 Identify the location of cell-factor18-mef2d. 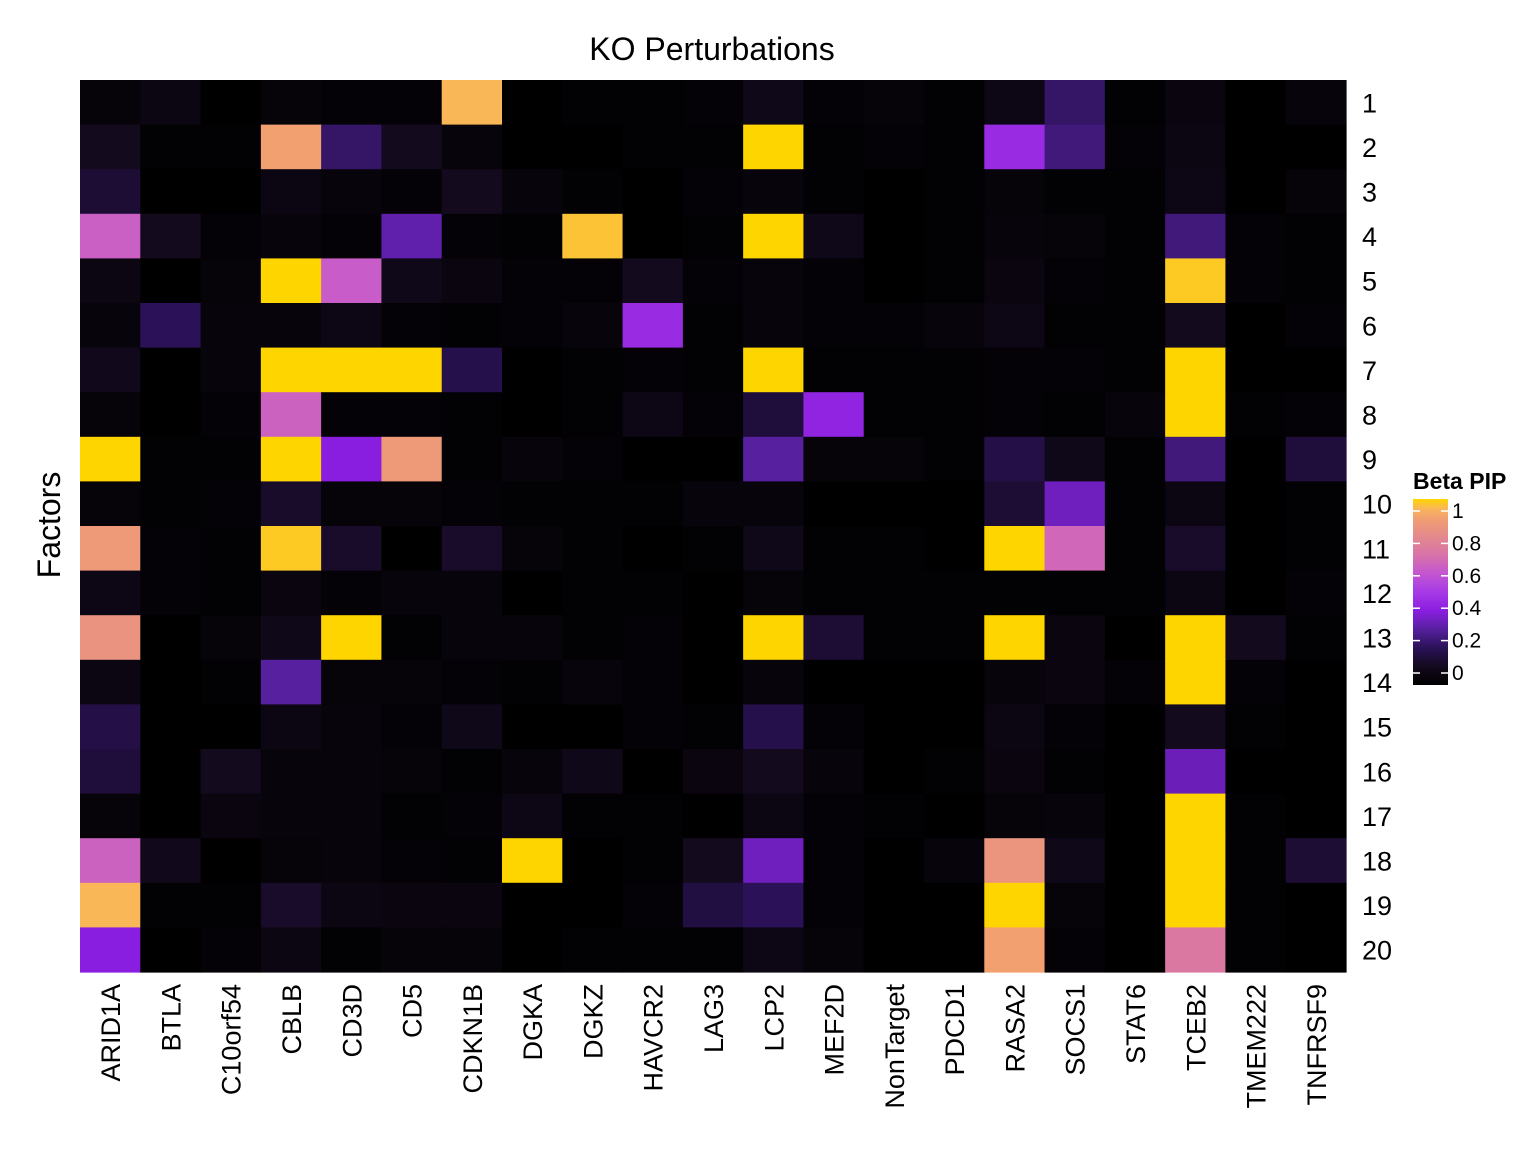
(834, 861).